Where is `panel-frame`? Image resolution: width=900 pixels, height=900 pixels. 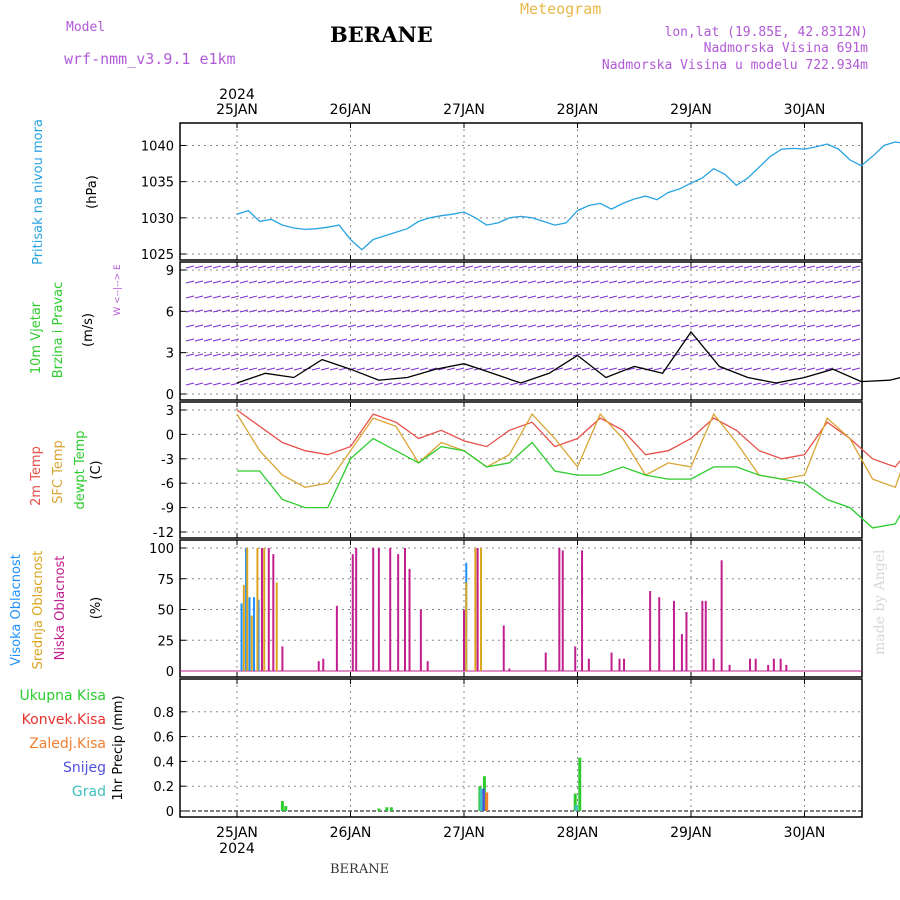 panel-frame is located at coordinates (521, 191).